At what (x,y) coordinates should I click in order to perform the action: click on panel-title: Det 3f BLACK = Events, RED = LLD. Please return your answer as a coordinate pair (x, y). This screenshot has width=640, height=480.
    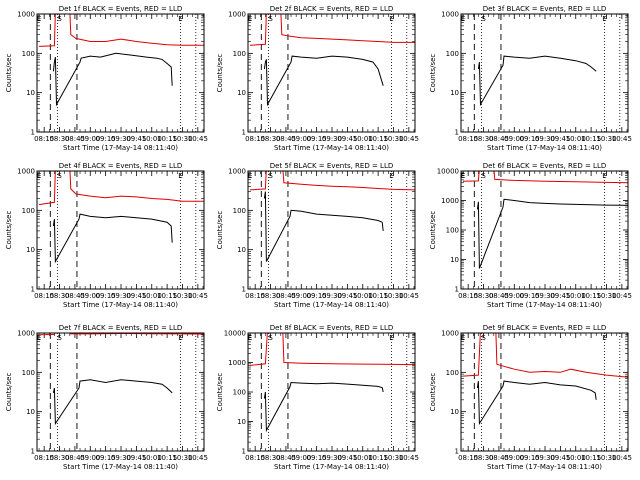
    Looking at the image, I should click on (544, 9).